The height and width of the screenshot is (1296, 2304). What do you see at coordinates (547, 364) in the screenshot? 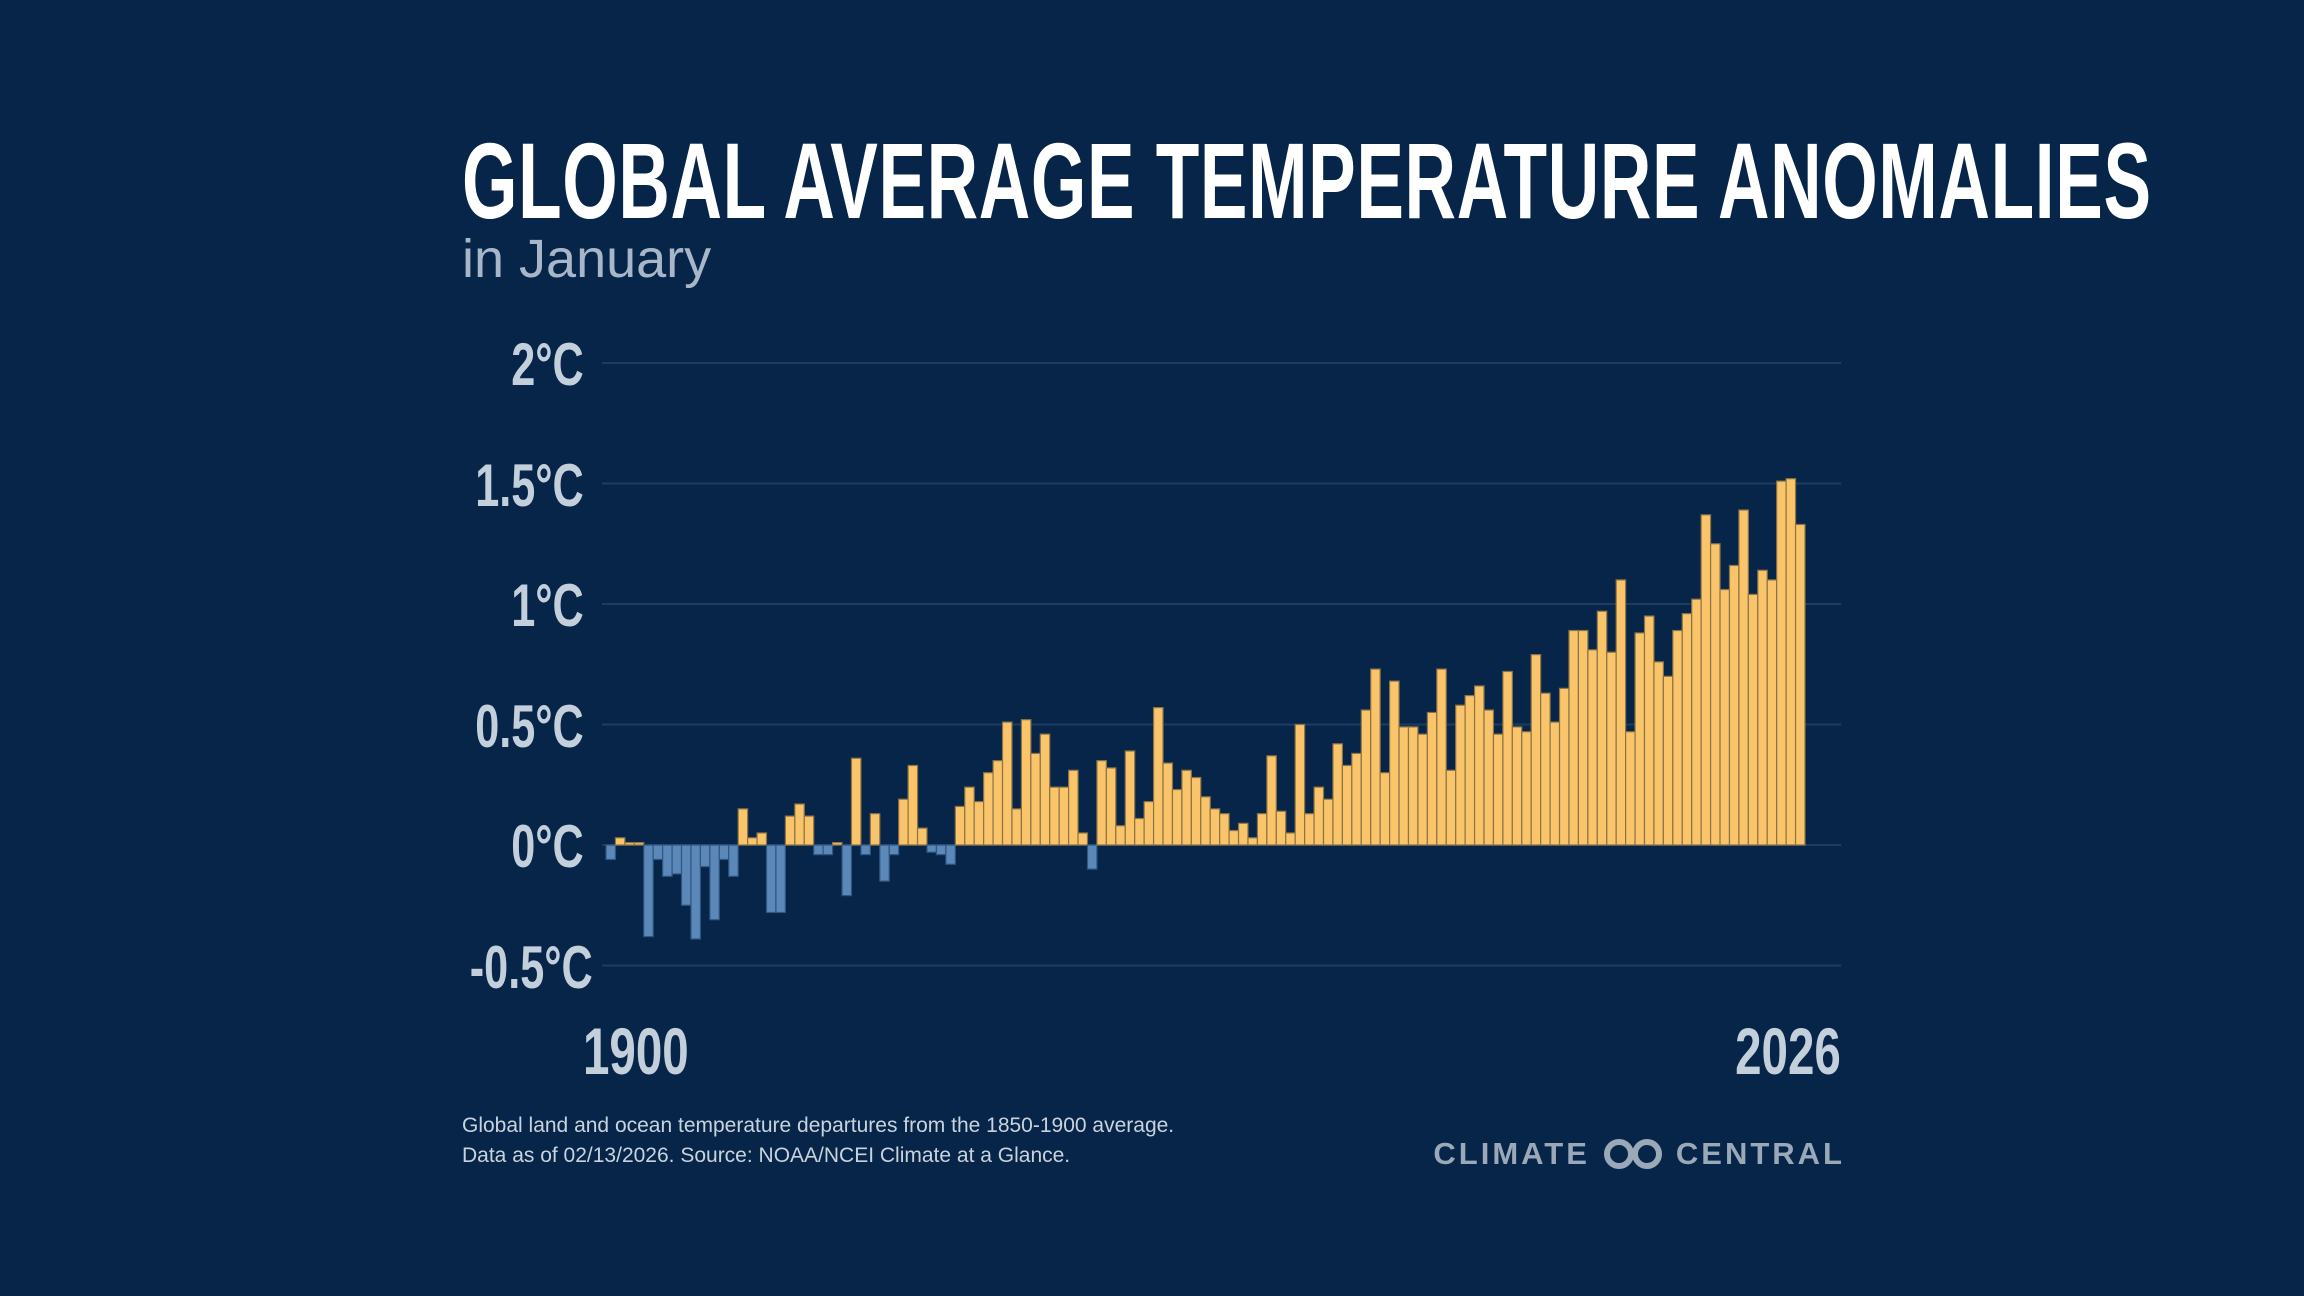
I see `y-tick-label: 2°C` at bounding box center [547, 364].